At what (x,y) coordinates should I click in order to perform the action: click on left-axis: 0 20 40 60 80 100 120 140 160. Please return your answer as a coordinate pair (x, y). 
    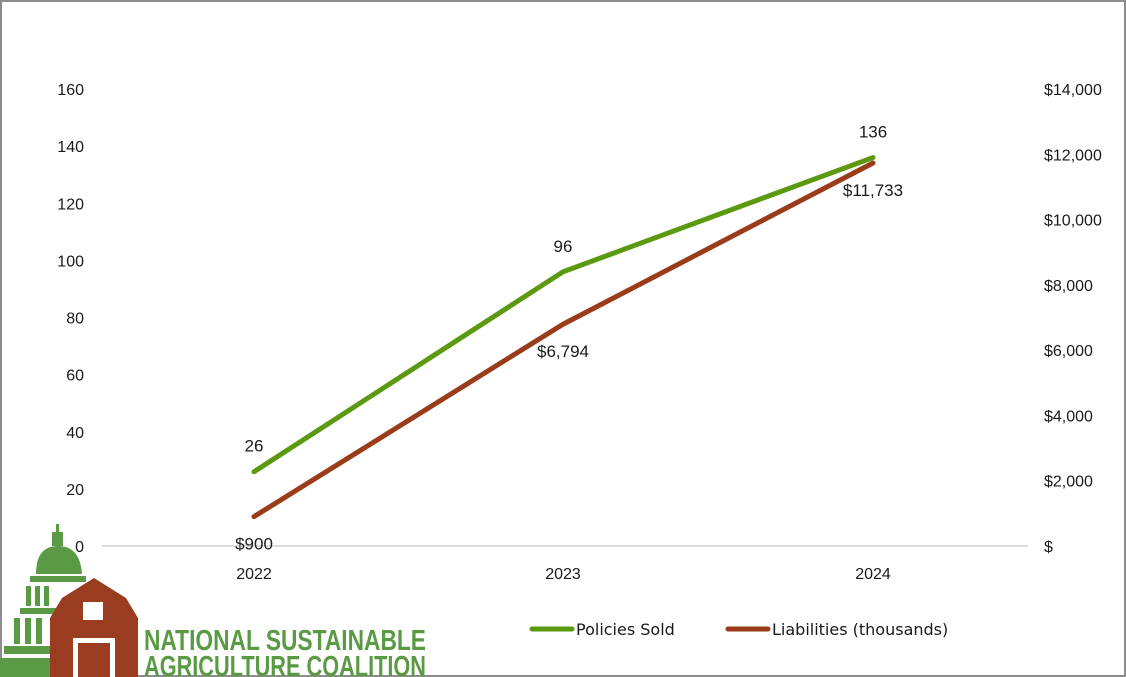
    Looking at the image, I should click on (70, 319).